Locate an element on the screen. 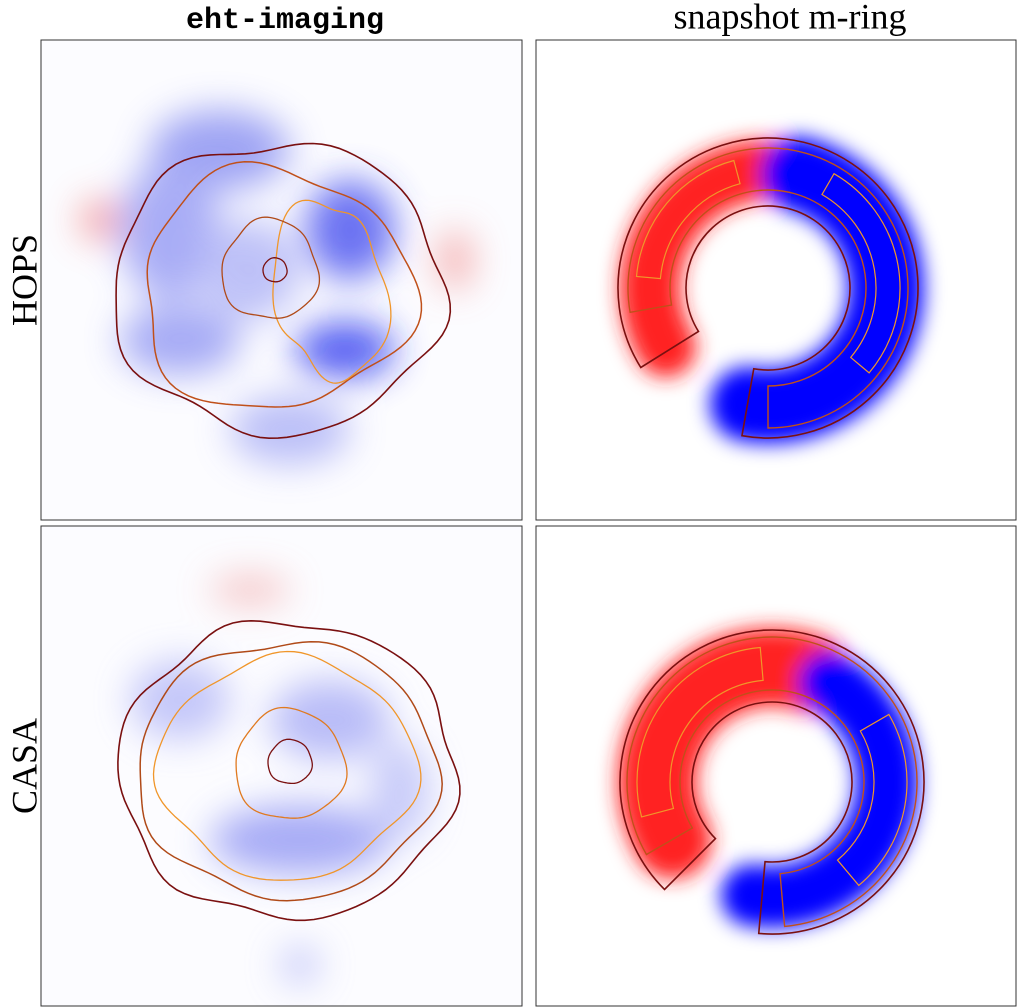  row-label: HOPS is located at coordinates (24, 280).